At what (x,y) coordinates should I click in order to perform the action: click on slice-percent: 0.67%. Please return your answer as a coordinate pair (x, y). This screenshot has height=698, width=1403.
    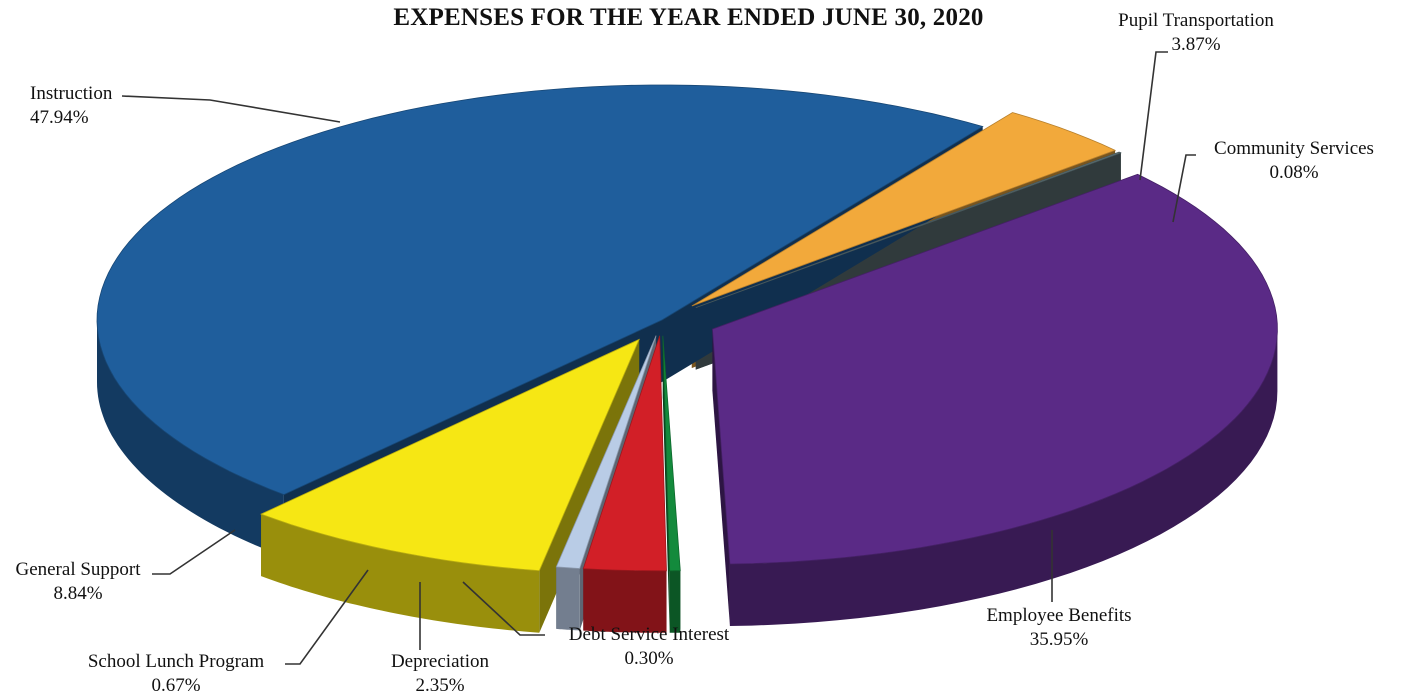
    Looking at the image, I should click on (176, 685).